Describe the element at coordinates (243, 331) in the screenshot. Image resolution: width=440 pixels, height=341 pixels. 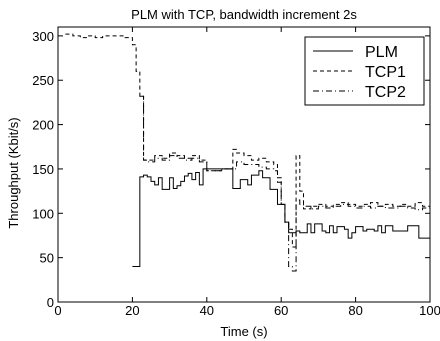
I see `x-axis-label: Time (s)` at that location.